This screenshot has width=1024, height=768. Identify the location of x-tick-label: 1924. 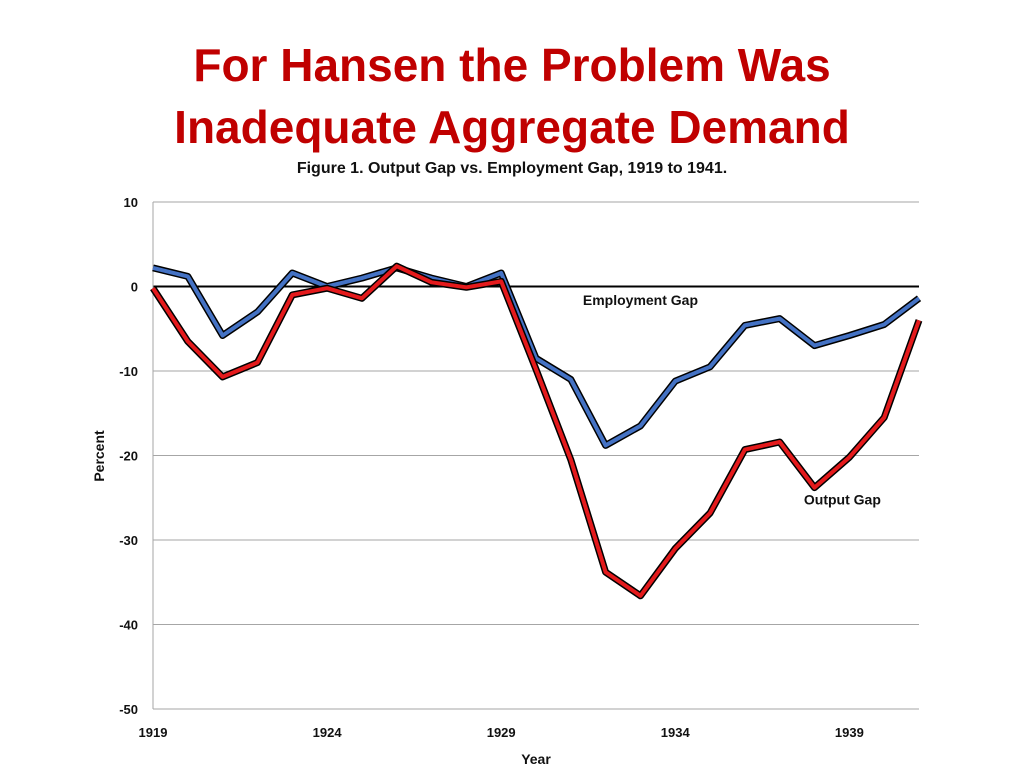
(328, 732).